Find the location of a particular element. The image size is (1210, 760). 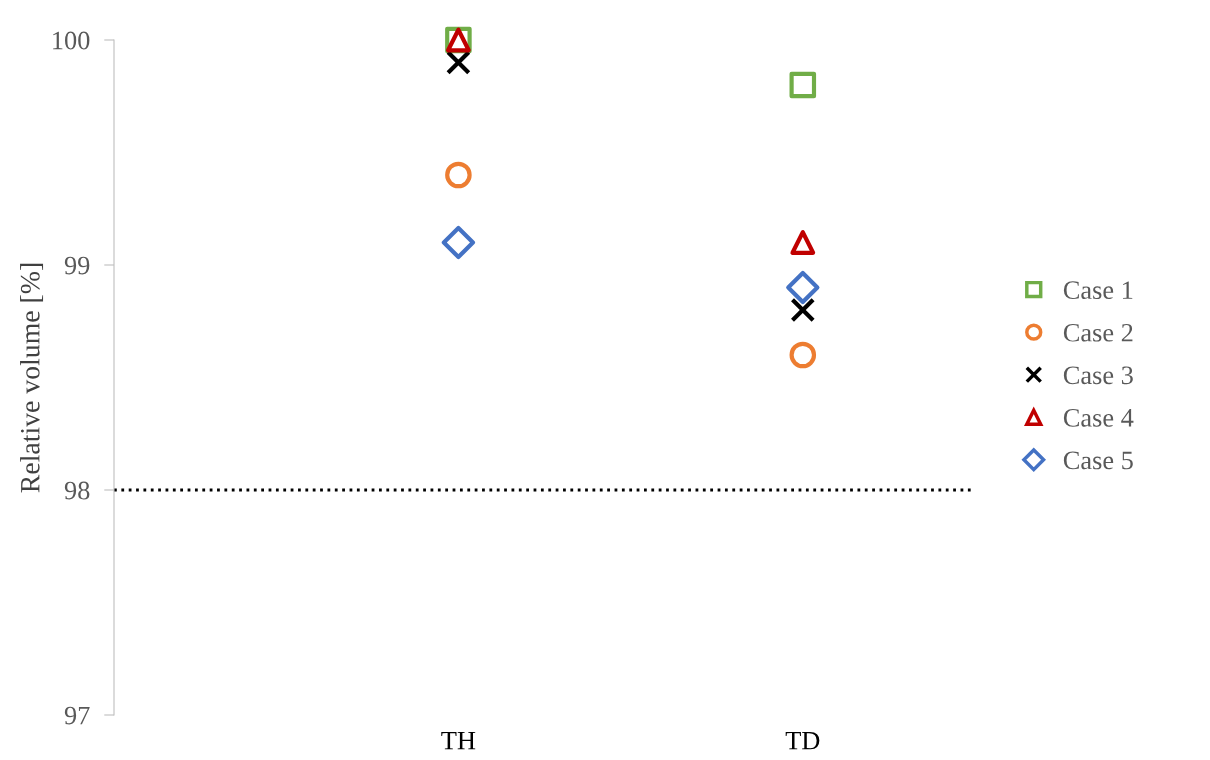

legend-label: Case 3 is located at coordinates (1098, 375).